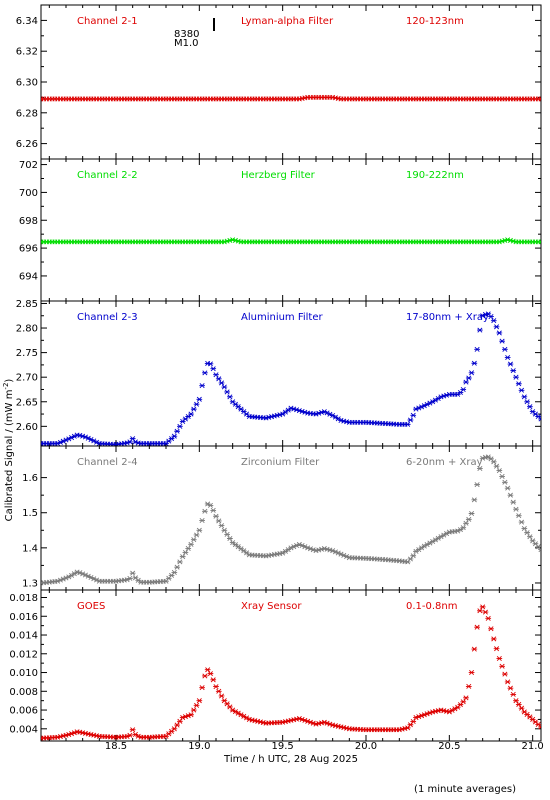 This screenshot has height=800, width=550. Describe the element at coordinates (107, 21) in the screenshot. I see `channel-label: Channel 2-1` at that location.